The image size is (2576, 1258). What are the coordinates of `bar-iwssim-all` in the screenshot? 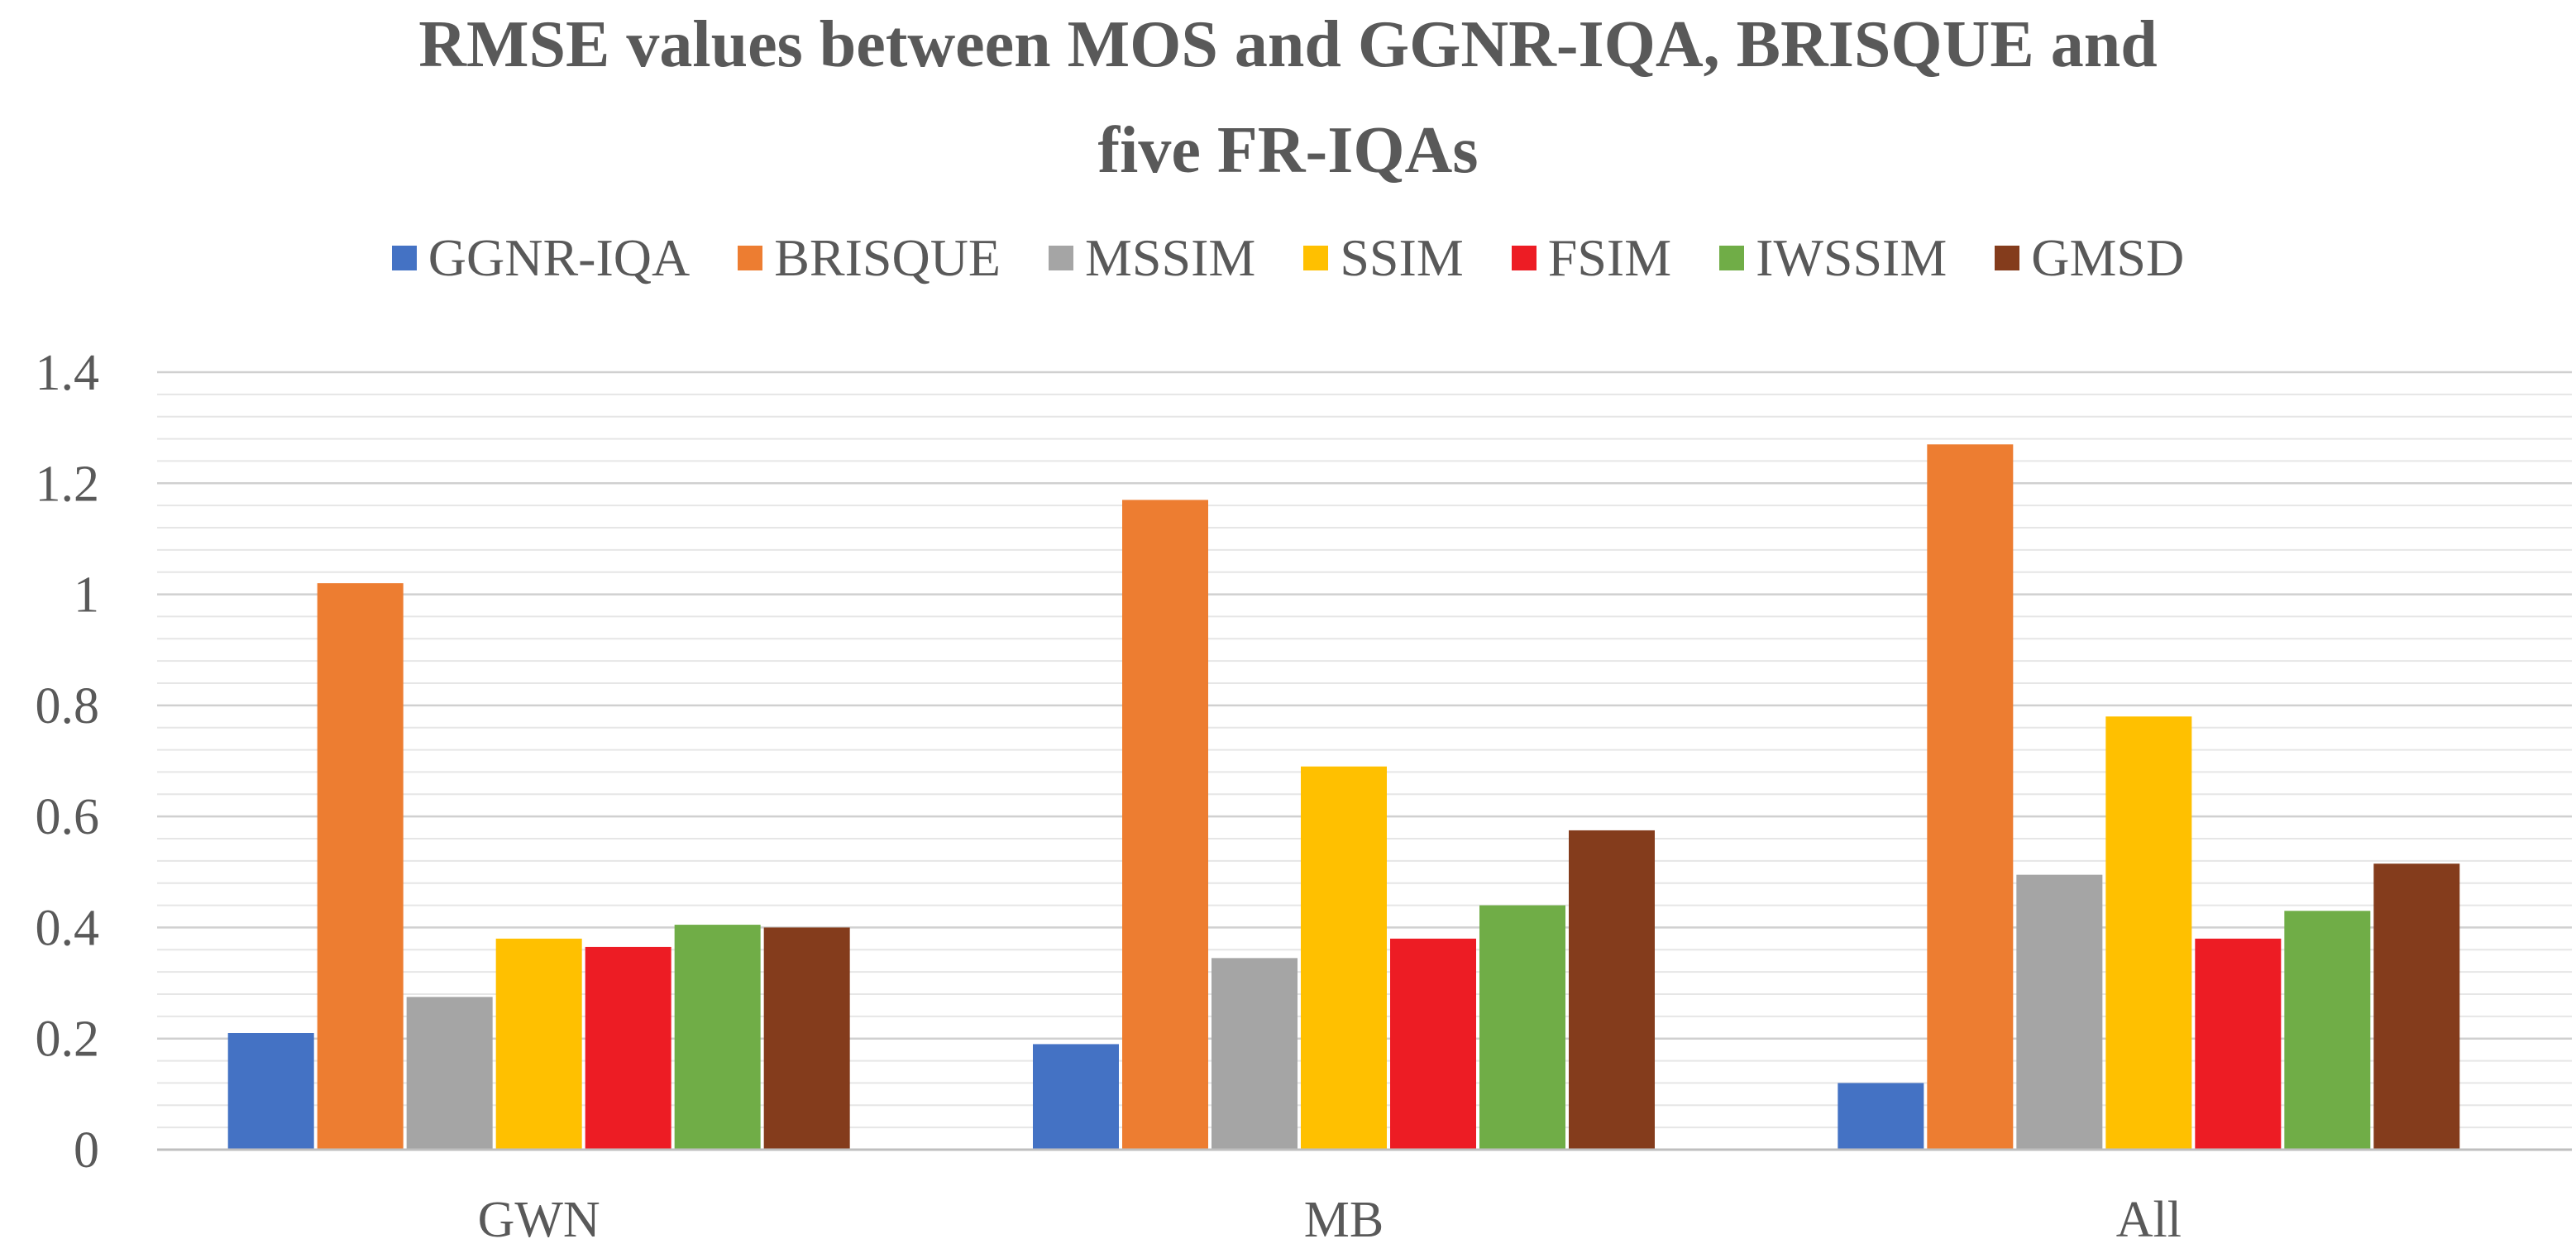 It's located at (2328, 1030).